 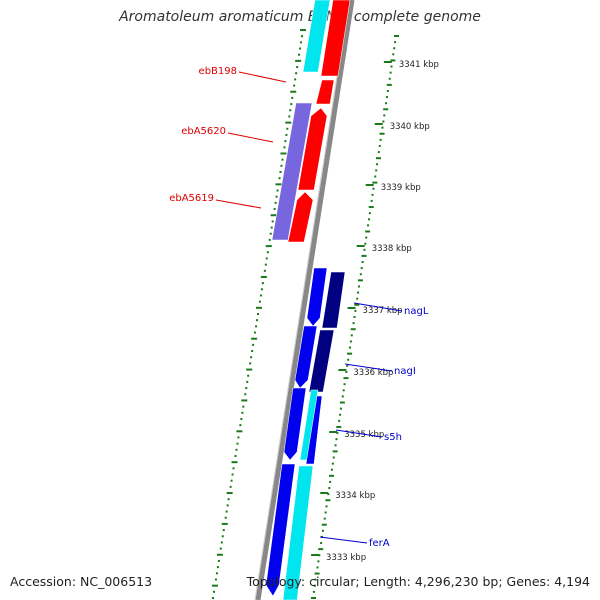 I want to click on scale-tick-label: 3335 kbp, so click(x=364, y=435).